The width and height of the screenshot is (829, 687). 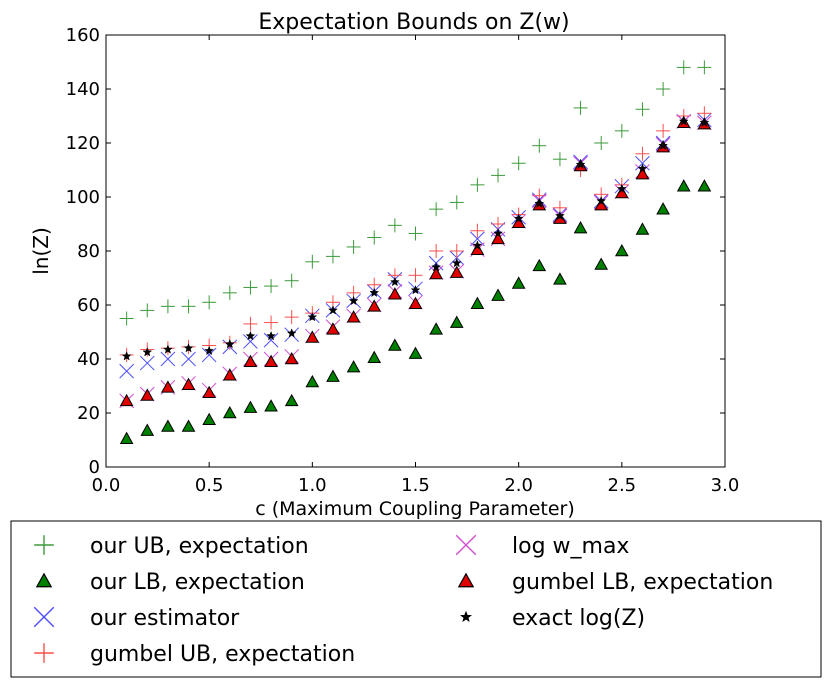 I want to click on legend-item-1: our LB, expectation, so click(x=170, y=582).